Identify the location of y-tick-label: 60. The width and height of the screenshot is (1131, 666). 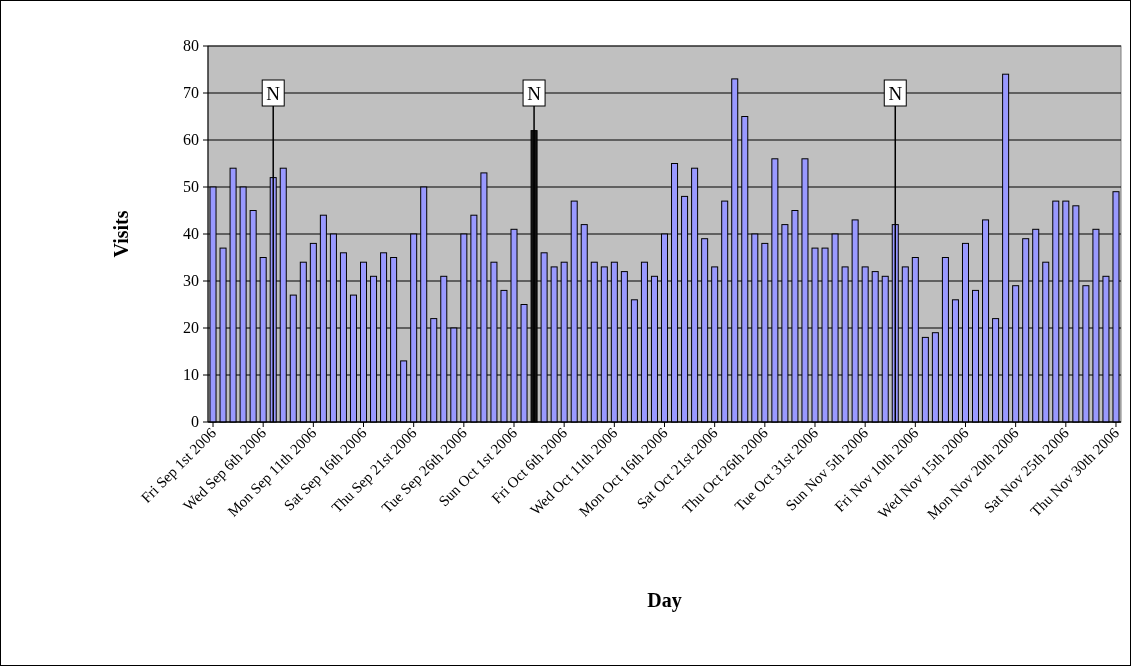
(191, 139).